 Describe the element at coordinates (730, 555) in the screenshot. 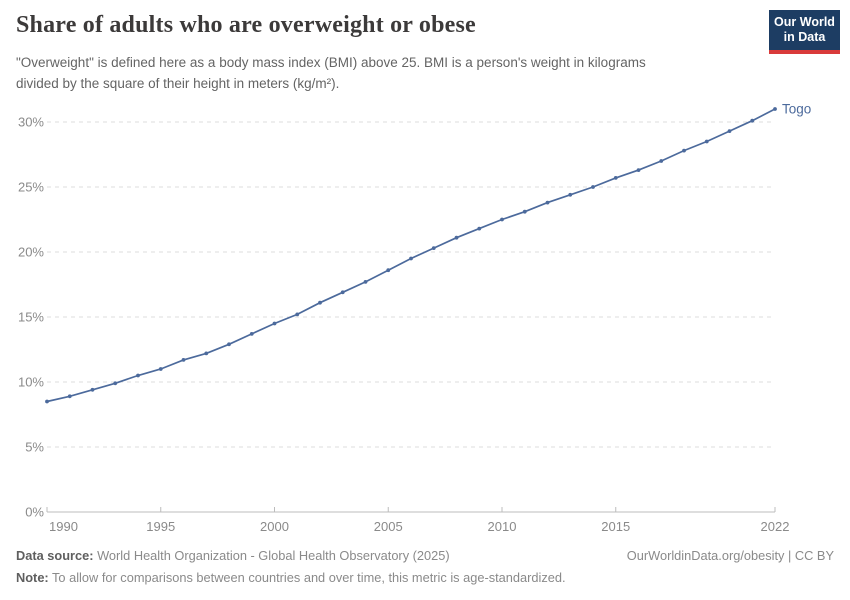

I see `license-link: OurWorldinData.org/obesity | CC BY` at that location.